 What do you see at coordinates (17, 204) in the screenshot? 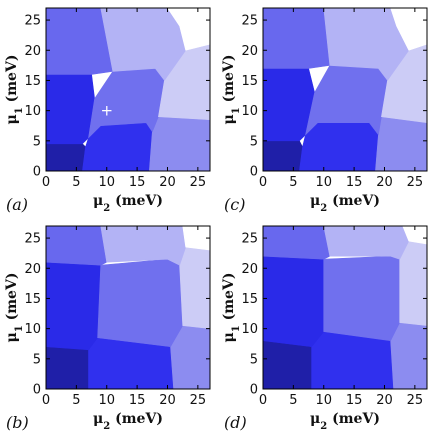
I see `panel-label: (a)` at bounding box center [17, 204].